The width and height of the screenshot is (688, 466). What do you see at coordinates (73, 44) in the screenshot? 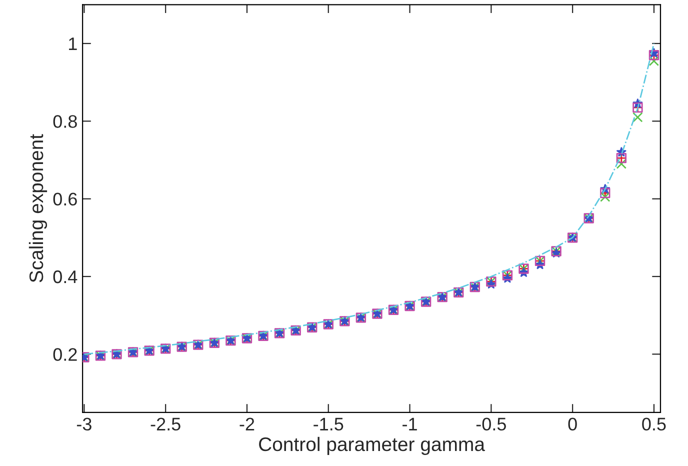
I see `y-tick-label: 1` at bounding box center [73, 44].